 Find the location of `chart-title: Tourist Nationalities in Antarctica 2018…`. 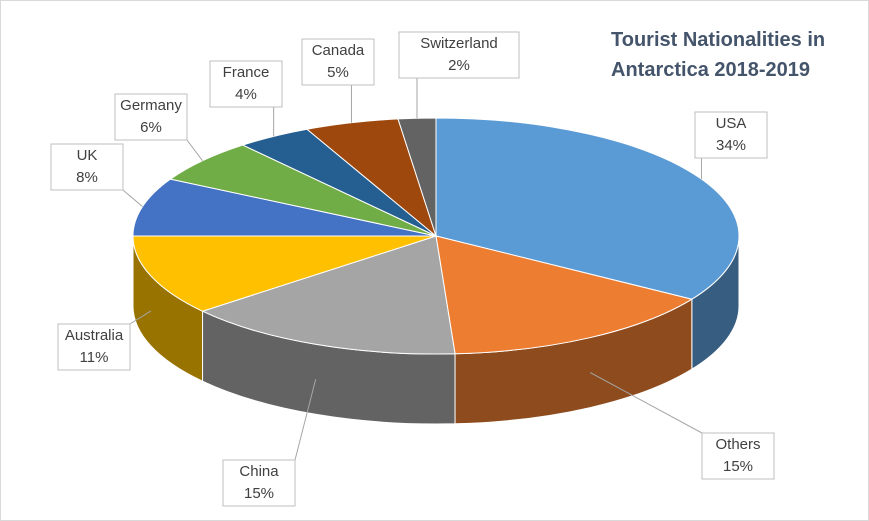

chart-title: Tourist Nationalities in Antarctica 2018… is located at coordinates (718, 55).